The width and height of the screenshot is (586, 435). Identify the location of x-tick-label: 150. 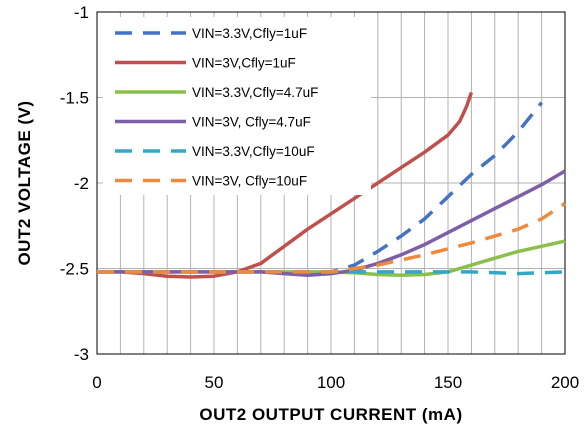
(448, 382).